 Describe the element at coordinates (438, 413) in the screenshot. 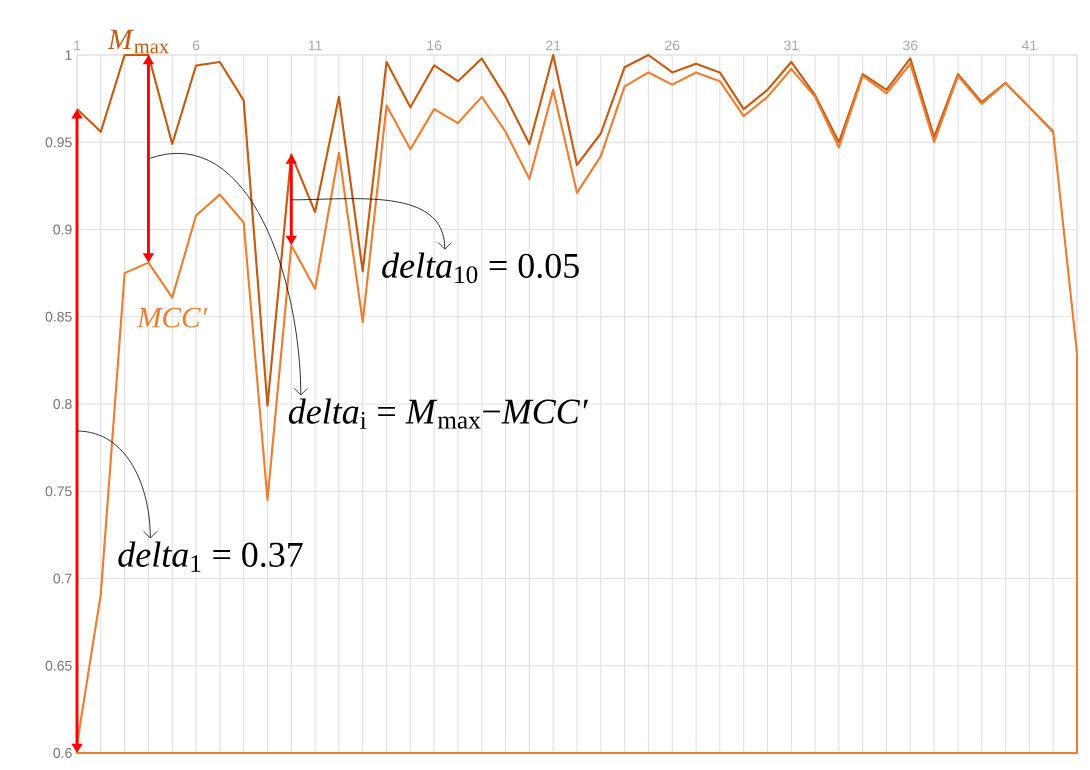

I see `annotation: delta$_{i}$ = M$_{max}$−MCC′` at that location.